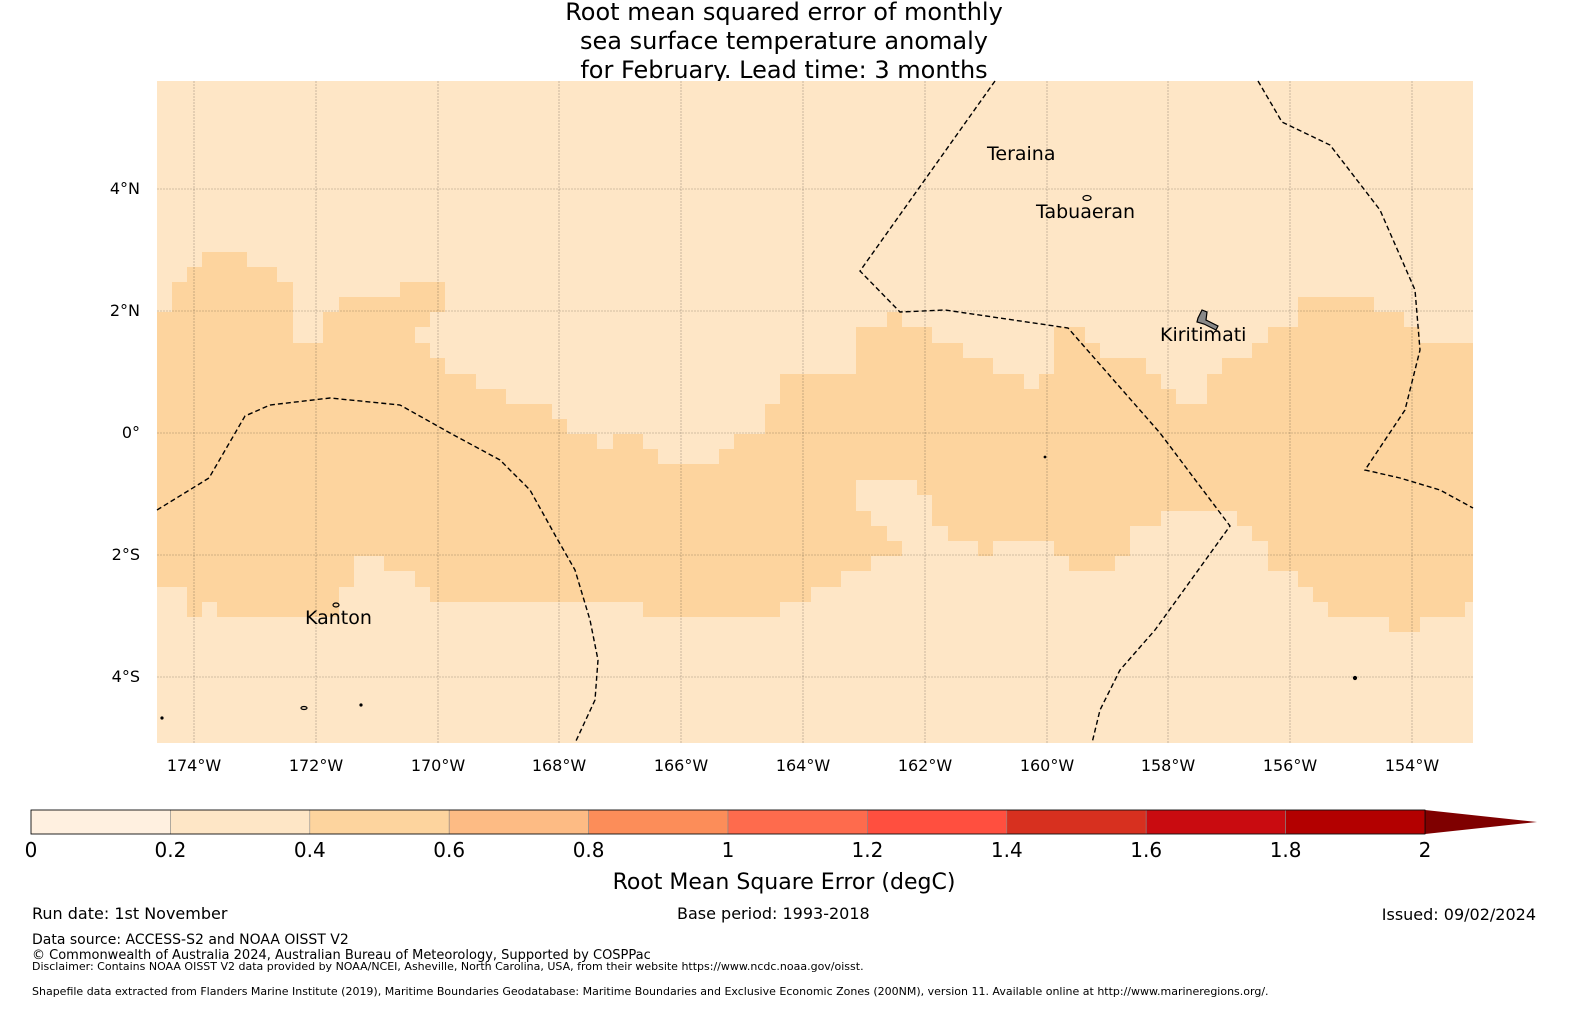 This screenshot has height=1020, width=1590. What do you see at coordinates (955, 518) in the screenshot?
I see `low-rmse-patch` at bounding box center [955, 518].